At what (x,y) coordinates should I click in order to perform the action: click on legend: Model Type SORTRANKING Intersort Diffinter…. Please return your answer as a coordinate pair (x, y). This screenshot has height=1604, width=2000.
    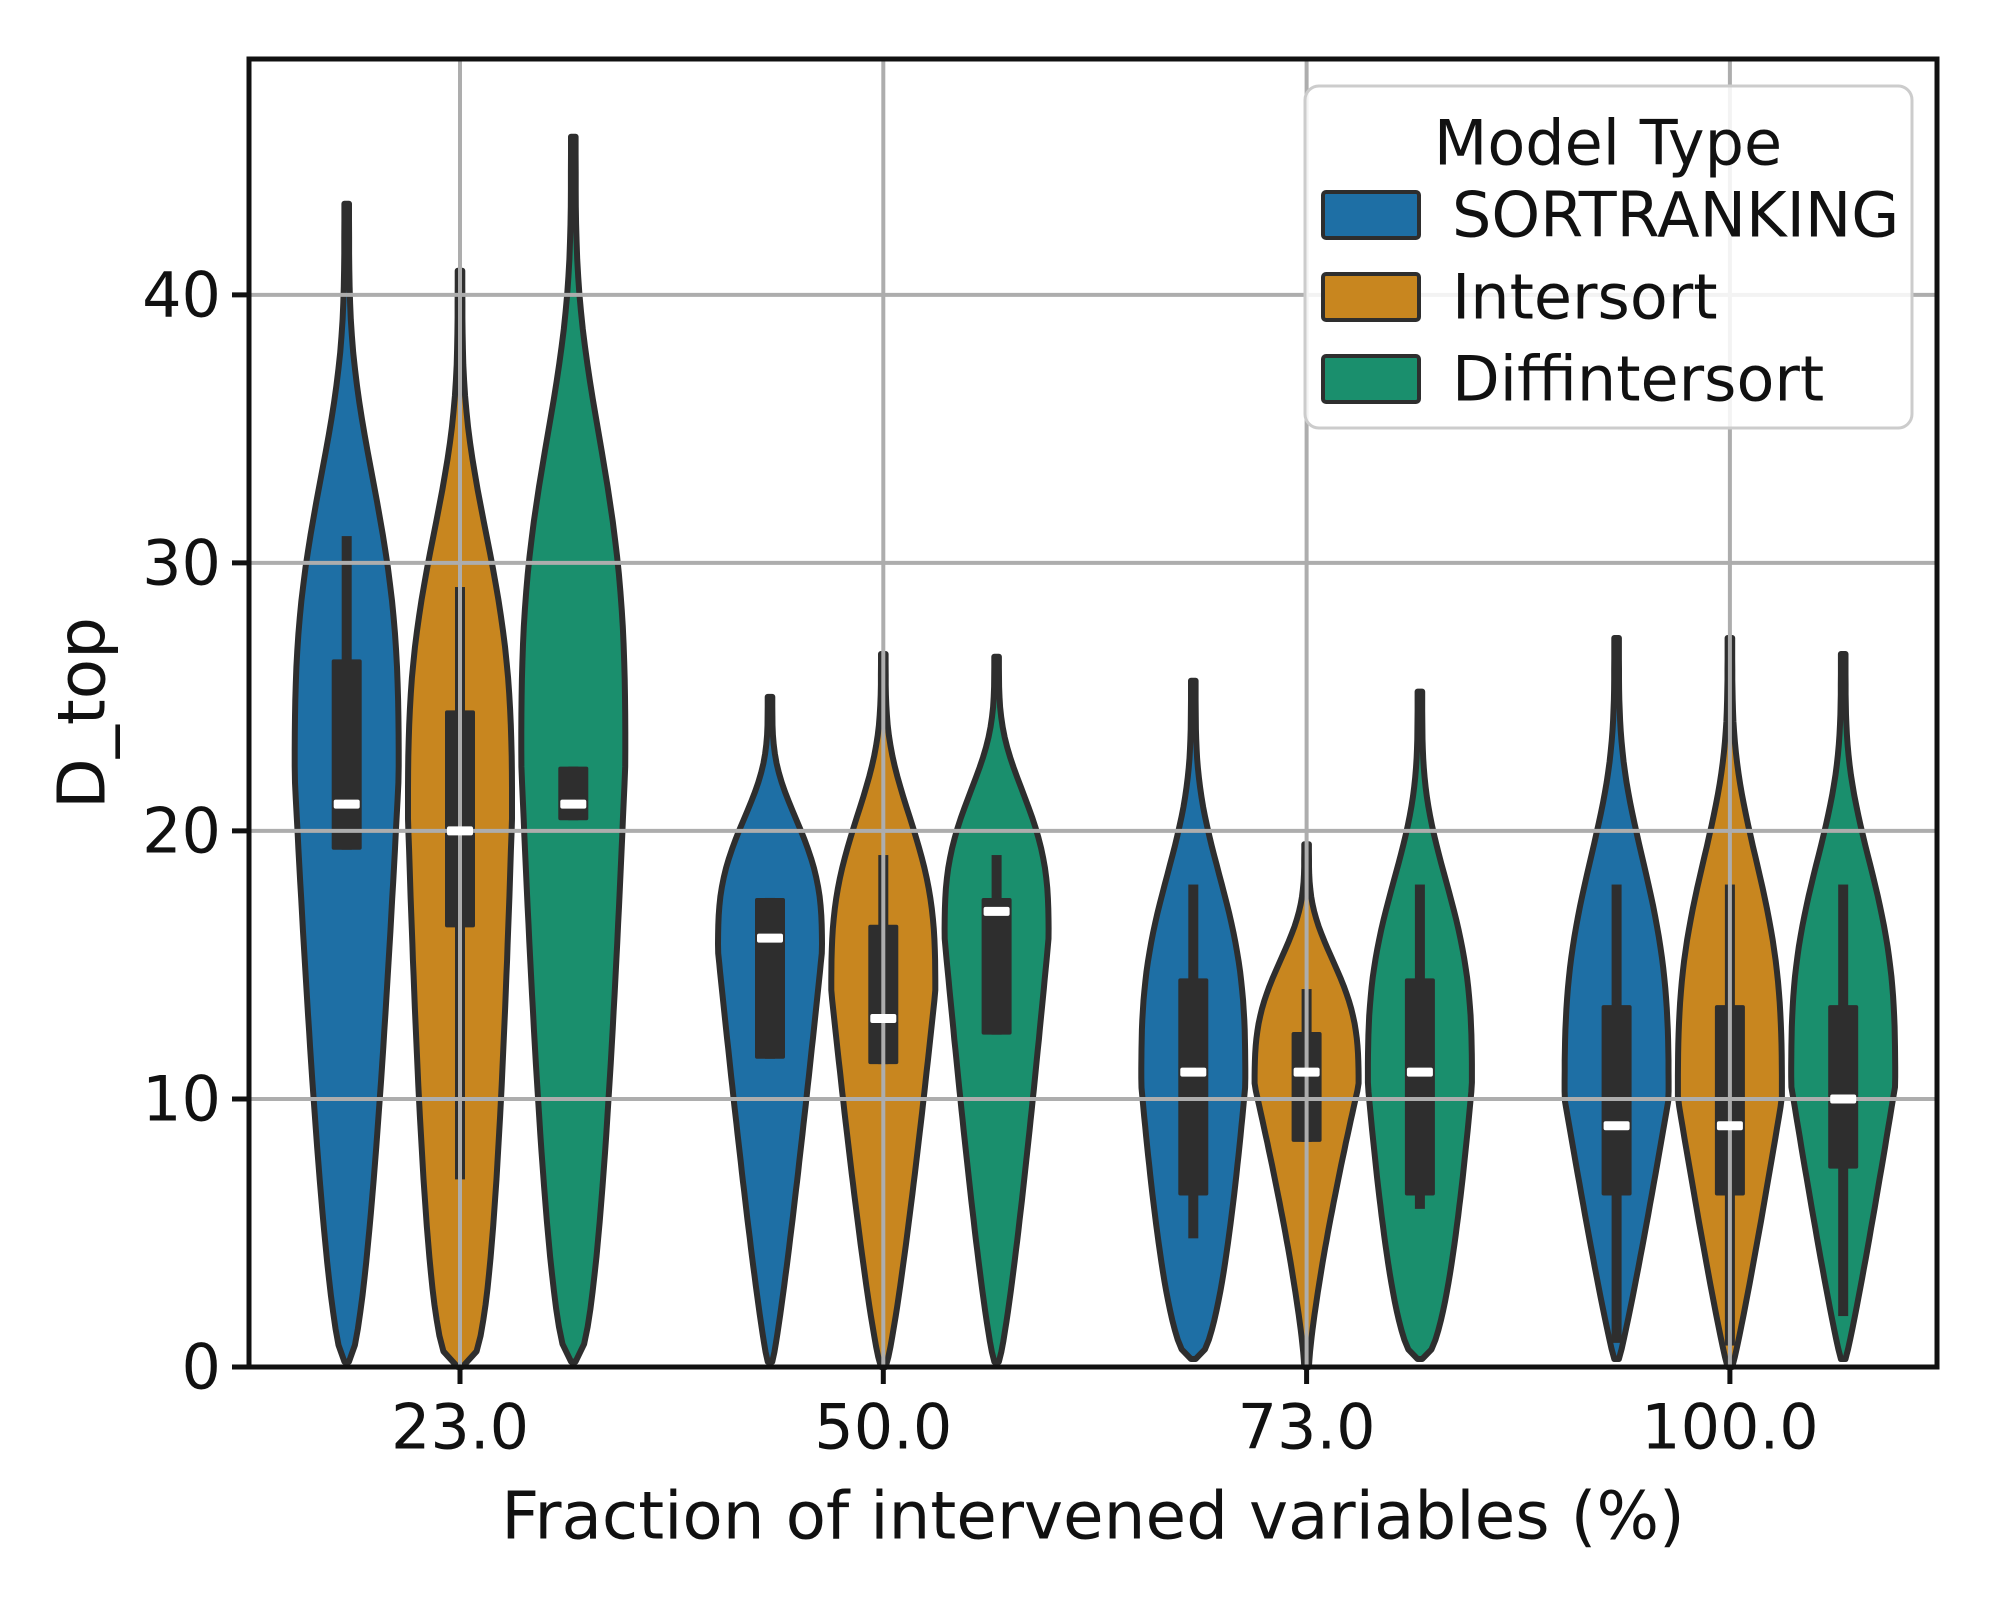
    Looking at the image, I should click on (1608, 257).